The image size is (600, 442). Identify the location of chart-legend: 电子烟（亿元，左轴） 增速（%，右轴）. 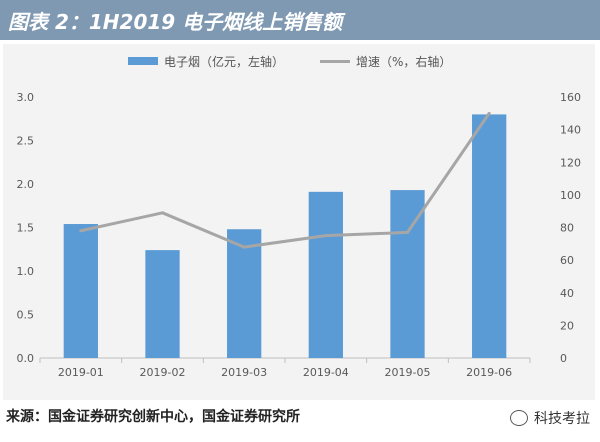
(307, 61).